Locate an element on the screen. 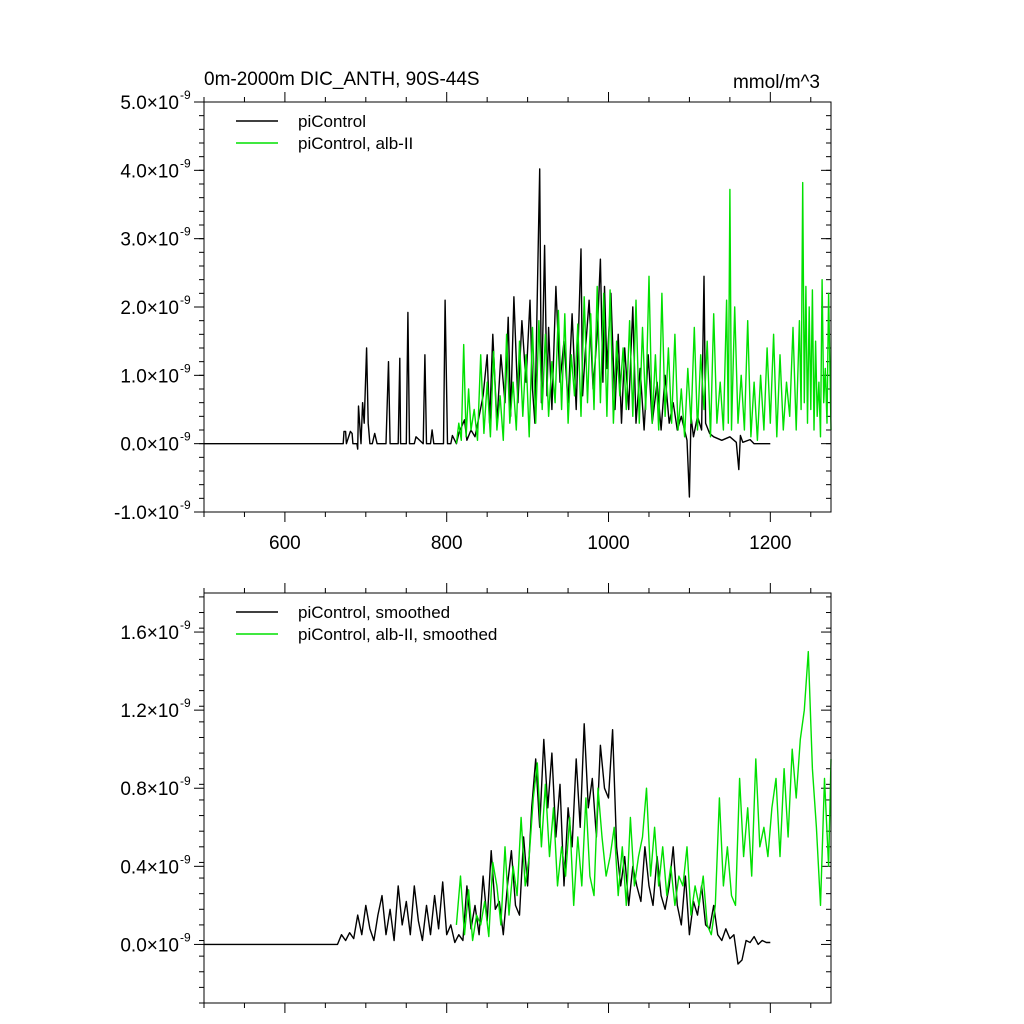  legend-label-picontrol: piControl is located at coordinates (332, 121).